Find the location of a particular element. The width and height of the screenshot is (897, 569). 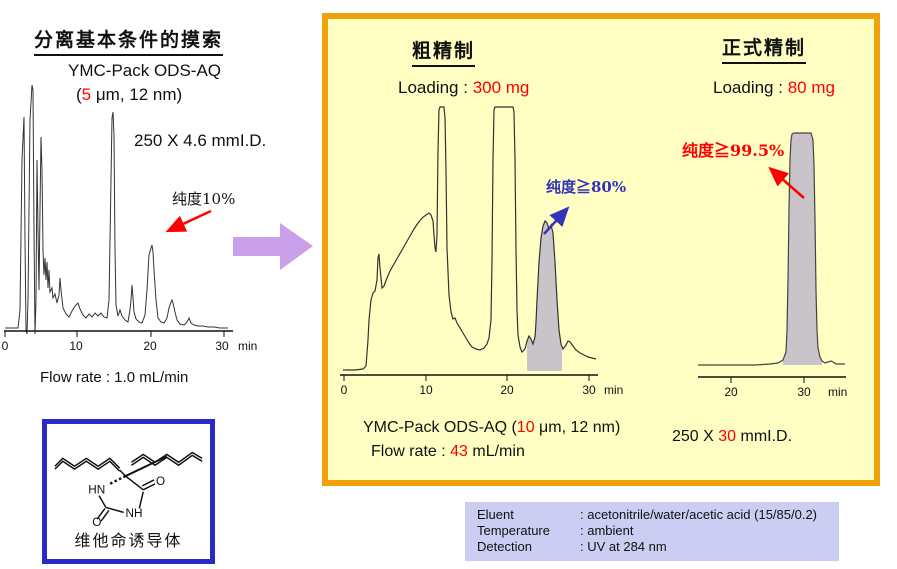

crude-column-suffix: μm, 12 nm) is located at coordinates (577, 427).